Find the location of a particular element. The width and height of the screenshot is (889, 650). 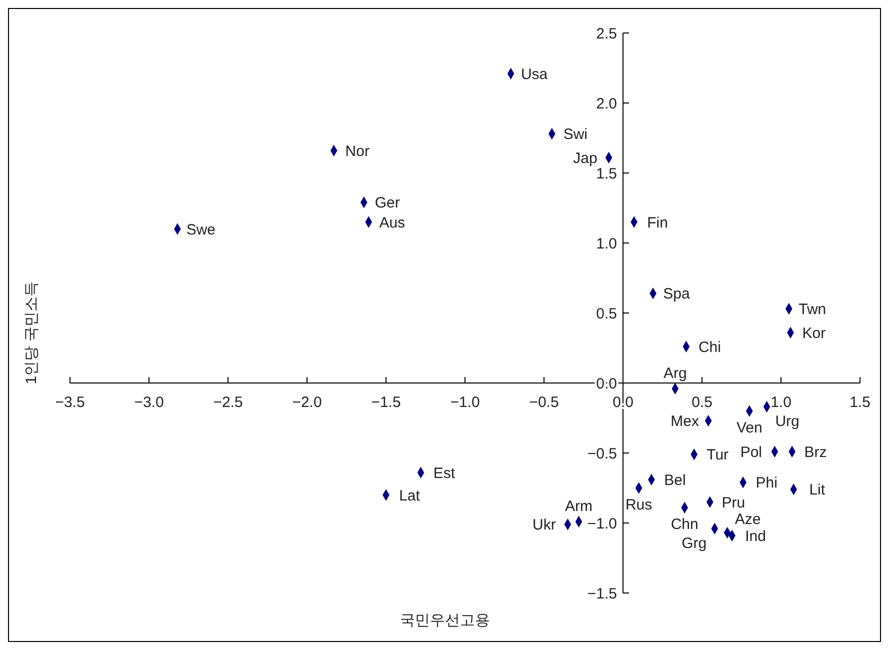

annotation: Est is located at coordinates (444, 473).